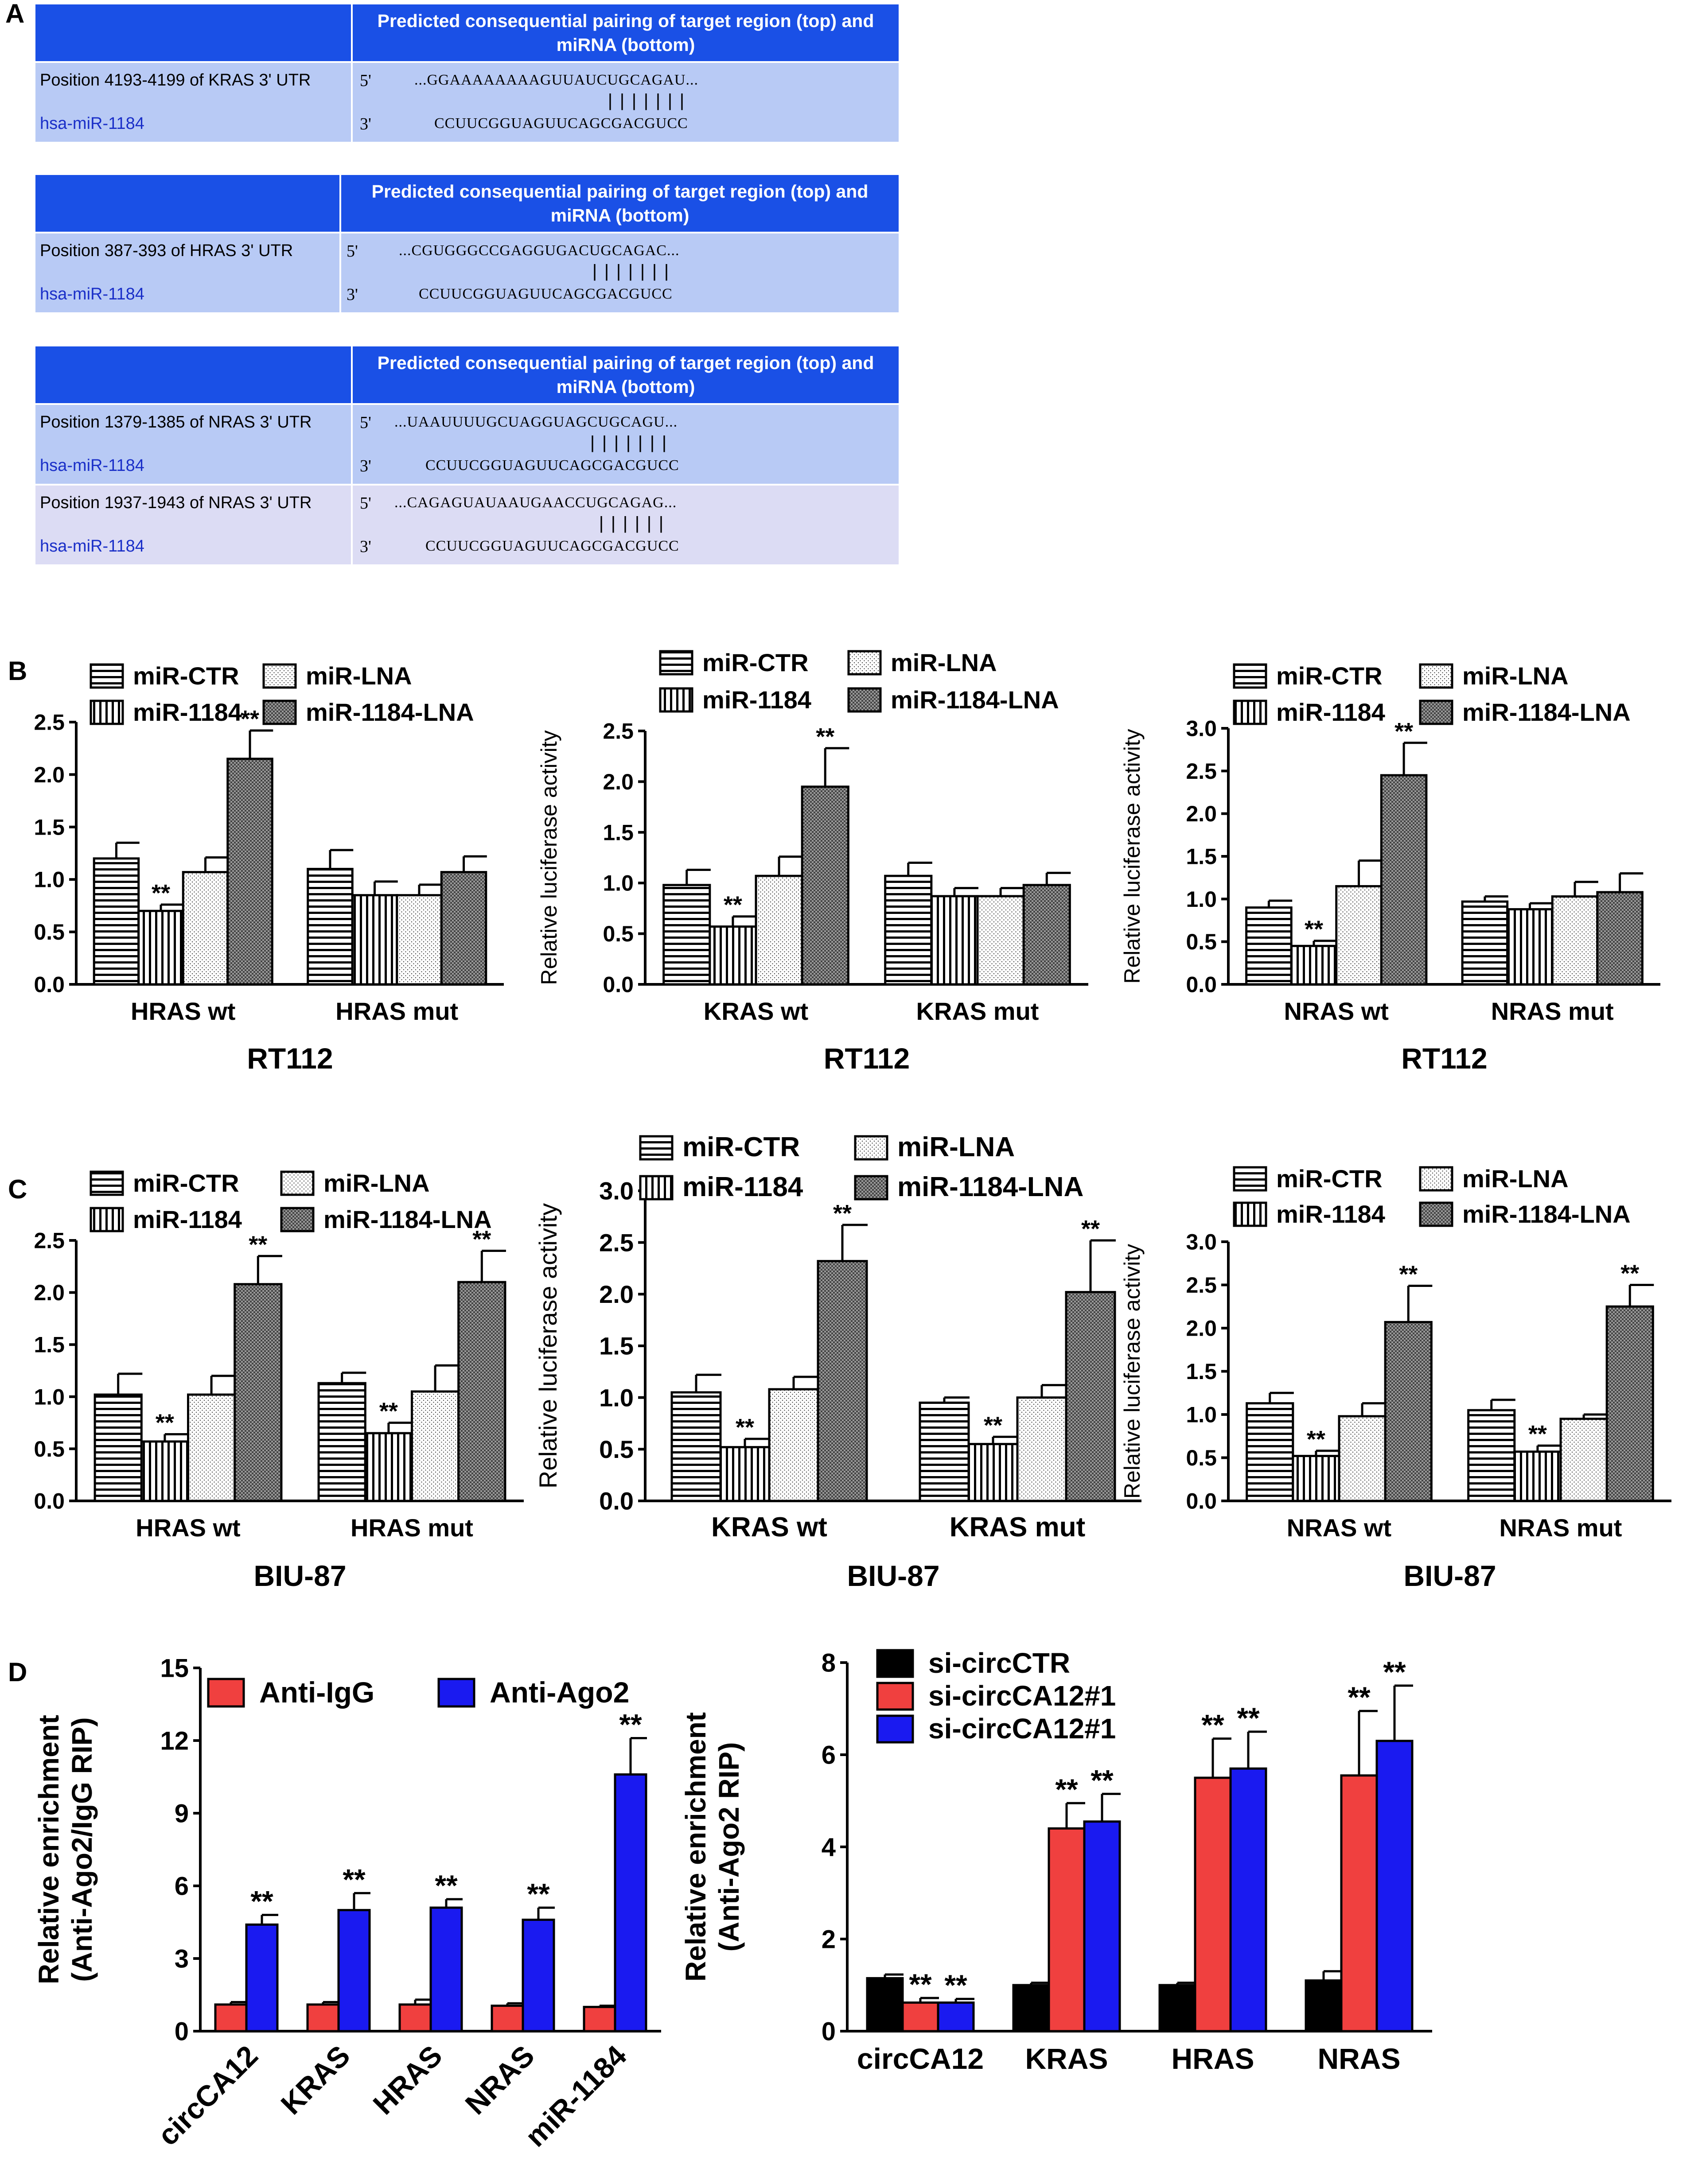 This screenshot has width=1706, height=2184. What do you see at coordinates (82, 1849) in the screenshot?
I see `y-axis-label-2: (Anti-Ago2/IgG RIP)` at bounding box center [82, 1849].